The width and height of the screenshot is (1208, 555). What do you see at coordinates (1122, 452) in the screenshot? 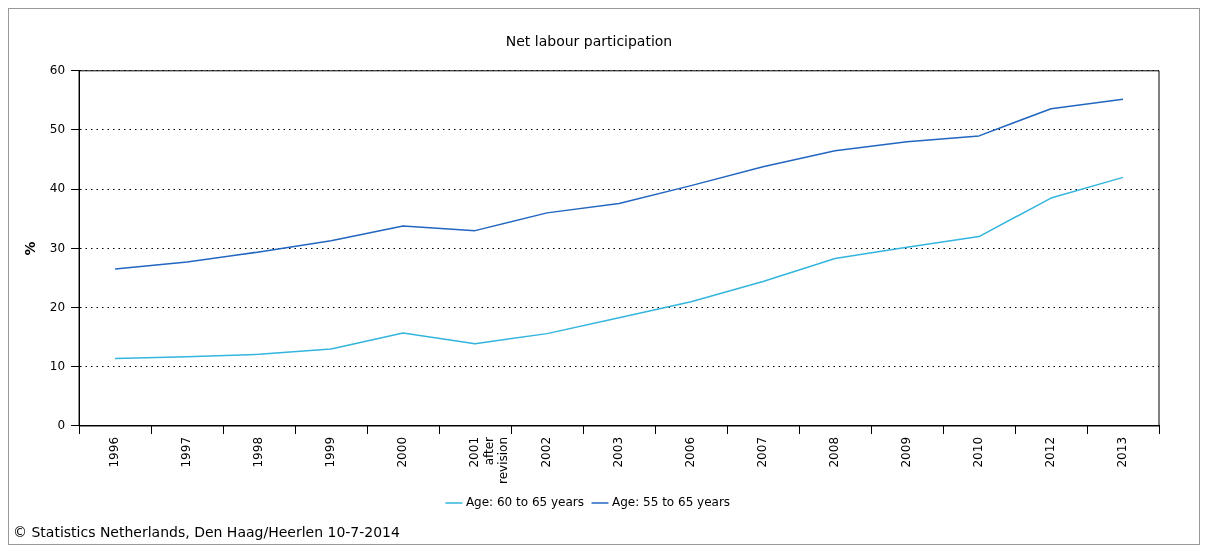
I see `x-tick-label: 2013` at bounding box center [1122, 452].